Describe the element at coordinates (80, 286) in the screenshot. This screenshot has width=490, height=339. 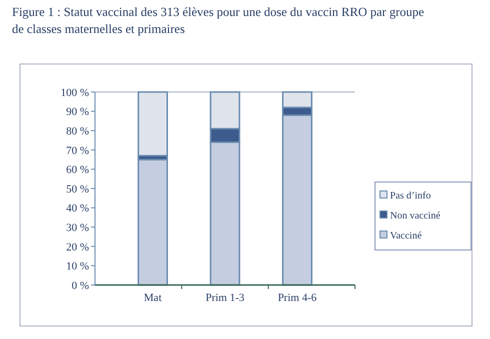
I see `y-tick-label: 0 %` at that location.